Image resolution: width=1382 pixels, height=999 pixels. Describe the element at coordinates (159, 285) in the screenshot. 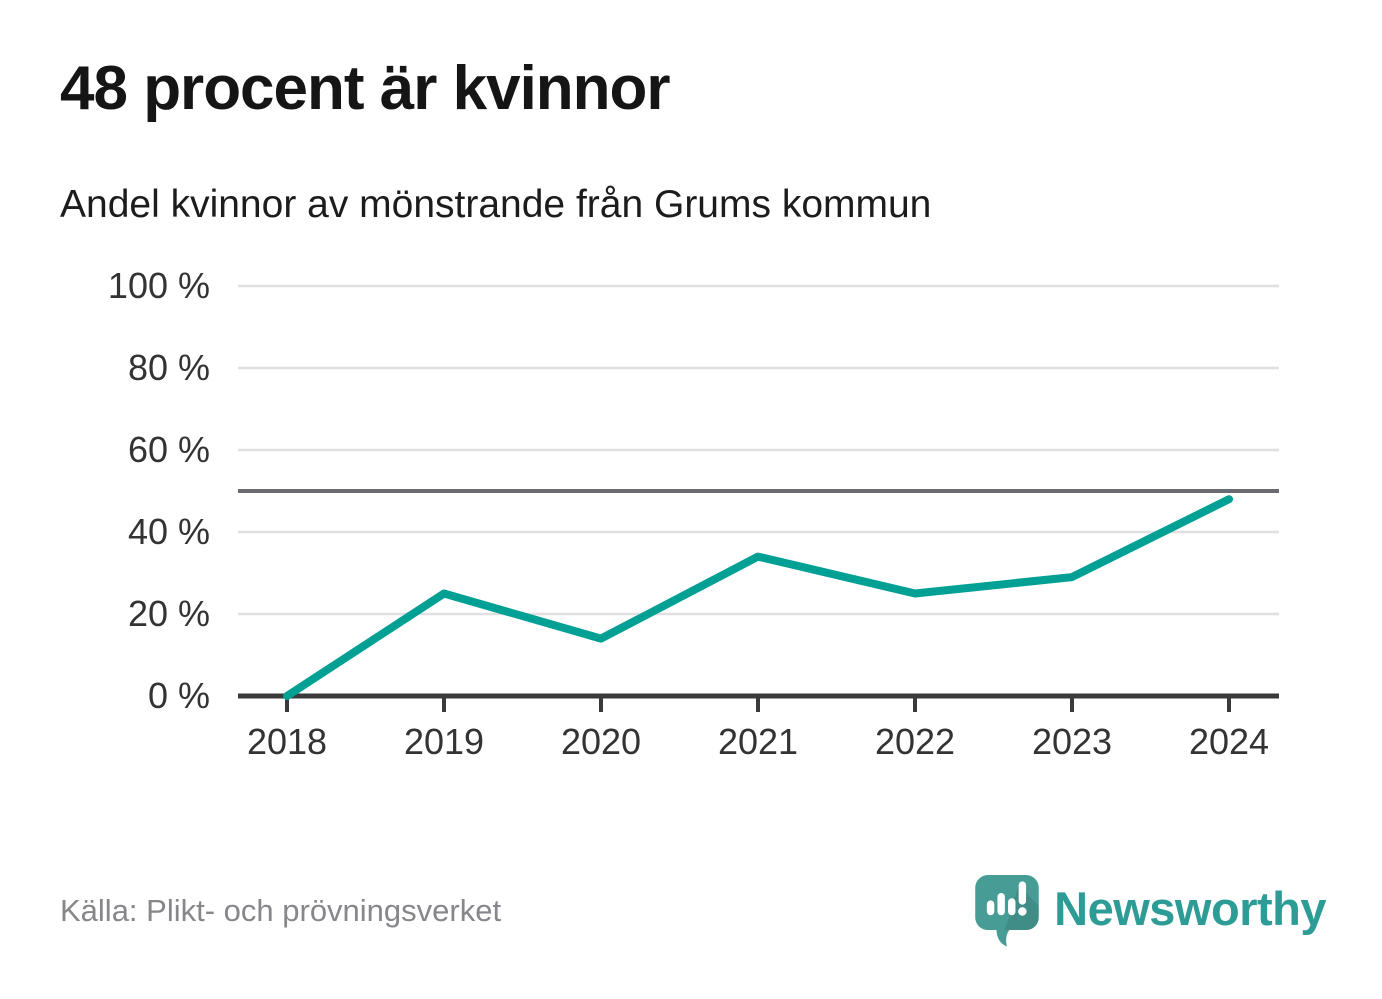

I see `y-tick-label: 100 %` at that location.